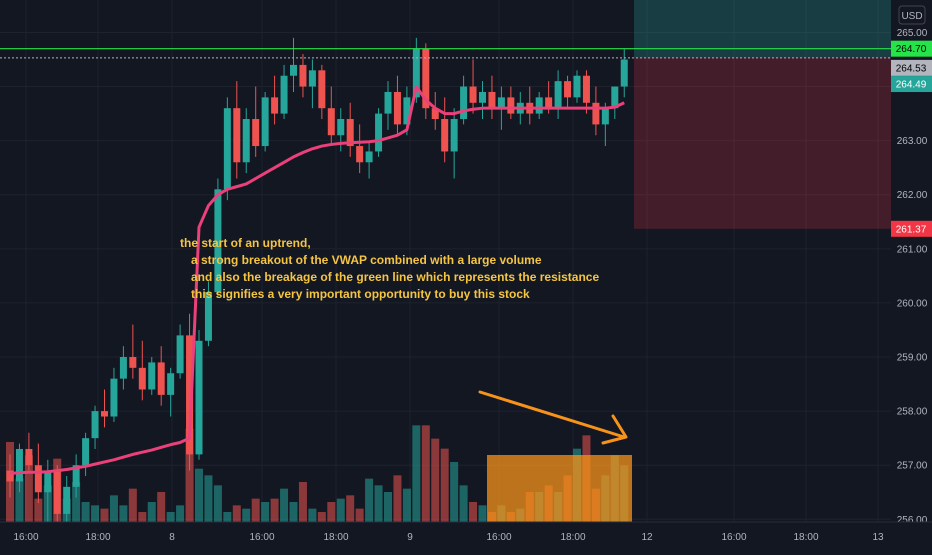 The width and height of the screenshot is (932, 555). Describe the element at coordinates (559, 488) in the screenshot. I see `volume-highlight` at that location.